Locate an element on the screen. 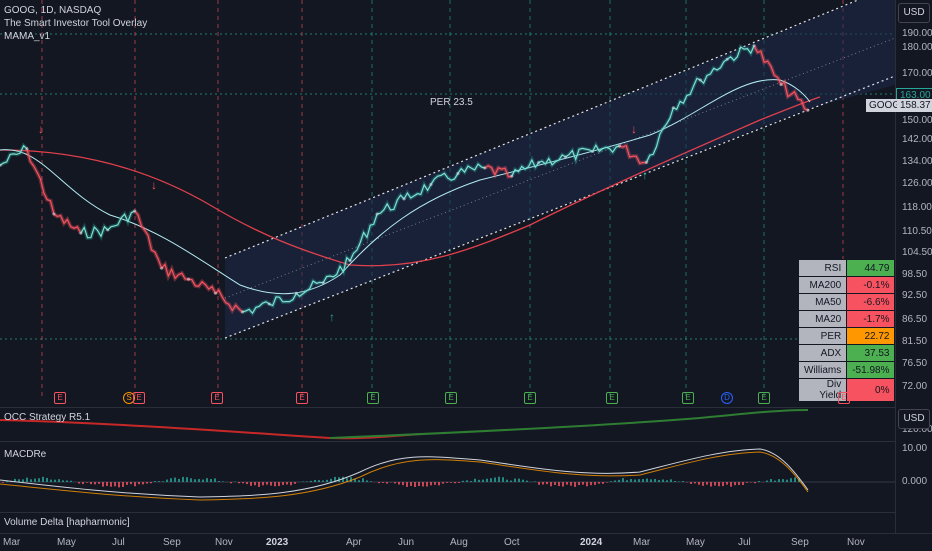 Image resolution: width=932 pixels, height=551 pixels. symbol-line: GOOG, 1D, NASDAQ is located at coordinates (75, 10).